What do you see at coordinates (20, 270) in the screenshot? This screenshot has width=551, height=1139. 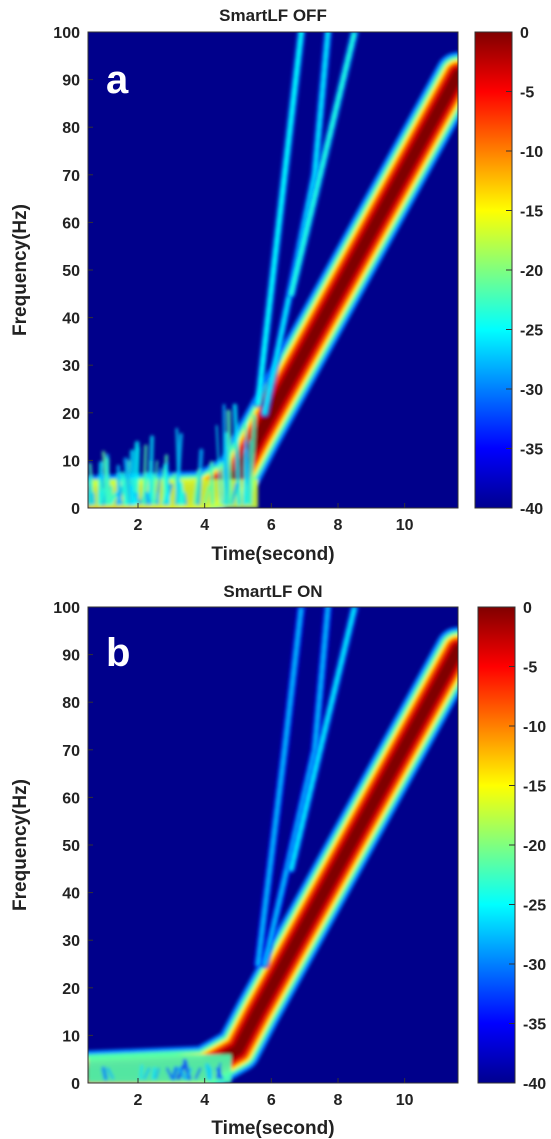 I see `y-axis-label: Frequency(Hz)` at bounding box center [20, 270].